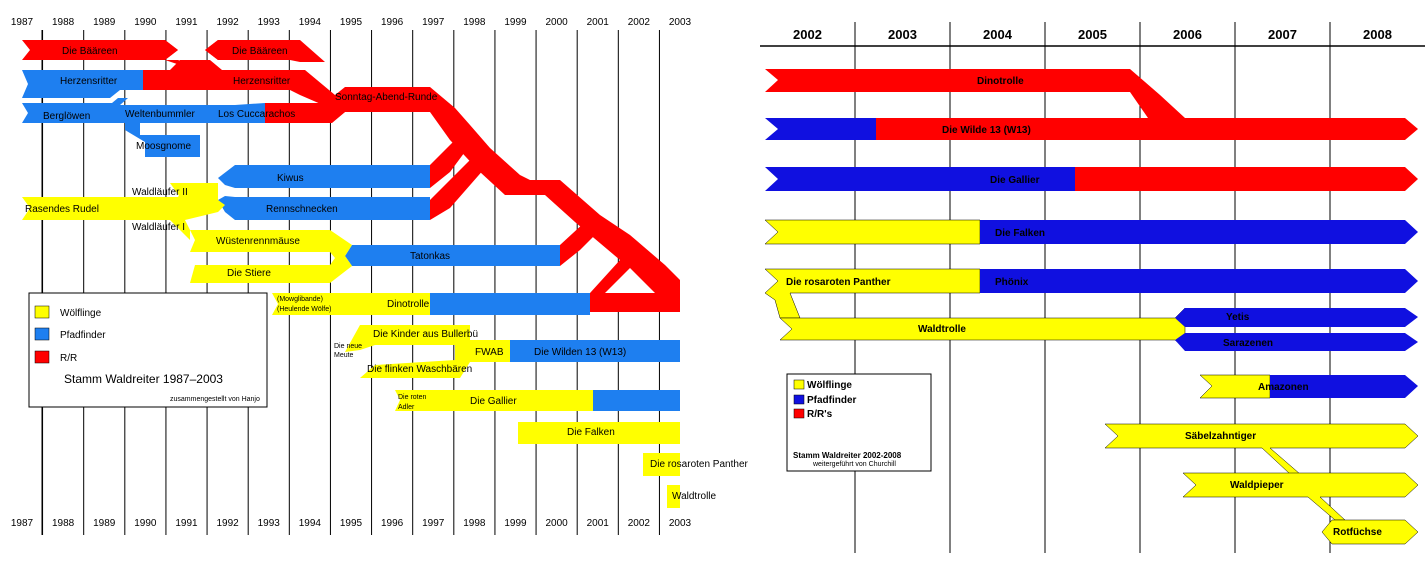 The width and height of the screenshot is (1425, 562). What do you see at coordinates (820, 129) in the screenshot?
I see `r-wilde13-blue` at bounding box center [820, 129].